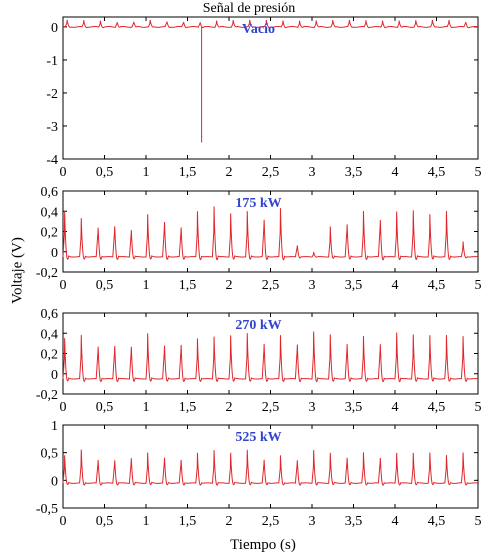 The height and width of the screenshot is (559, 498). Describe the element at coordinates (50, 454) in the screenshot. I see `y-tick-label: 0,5` at that location.